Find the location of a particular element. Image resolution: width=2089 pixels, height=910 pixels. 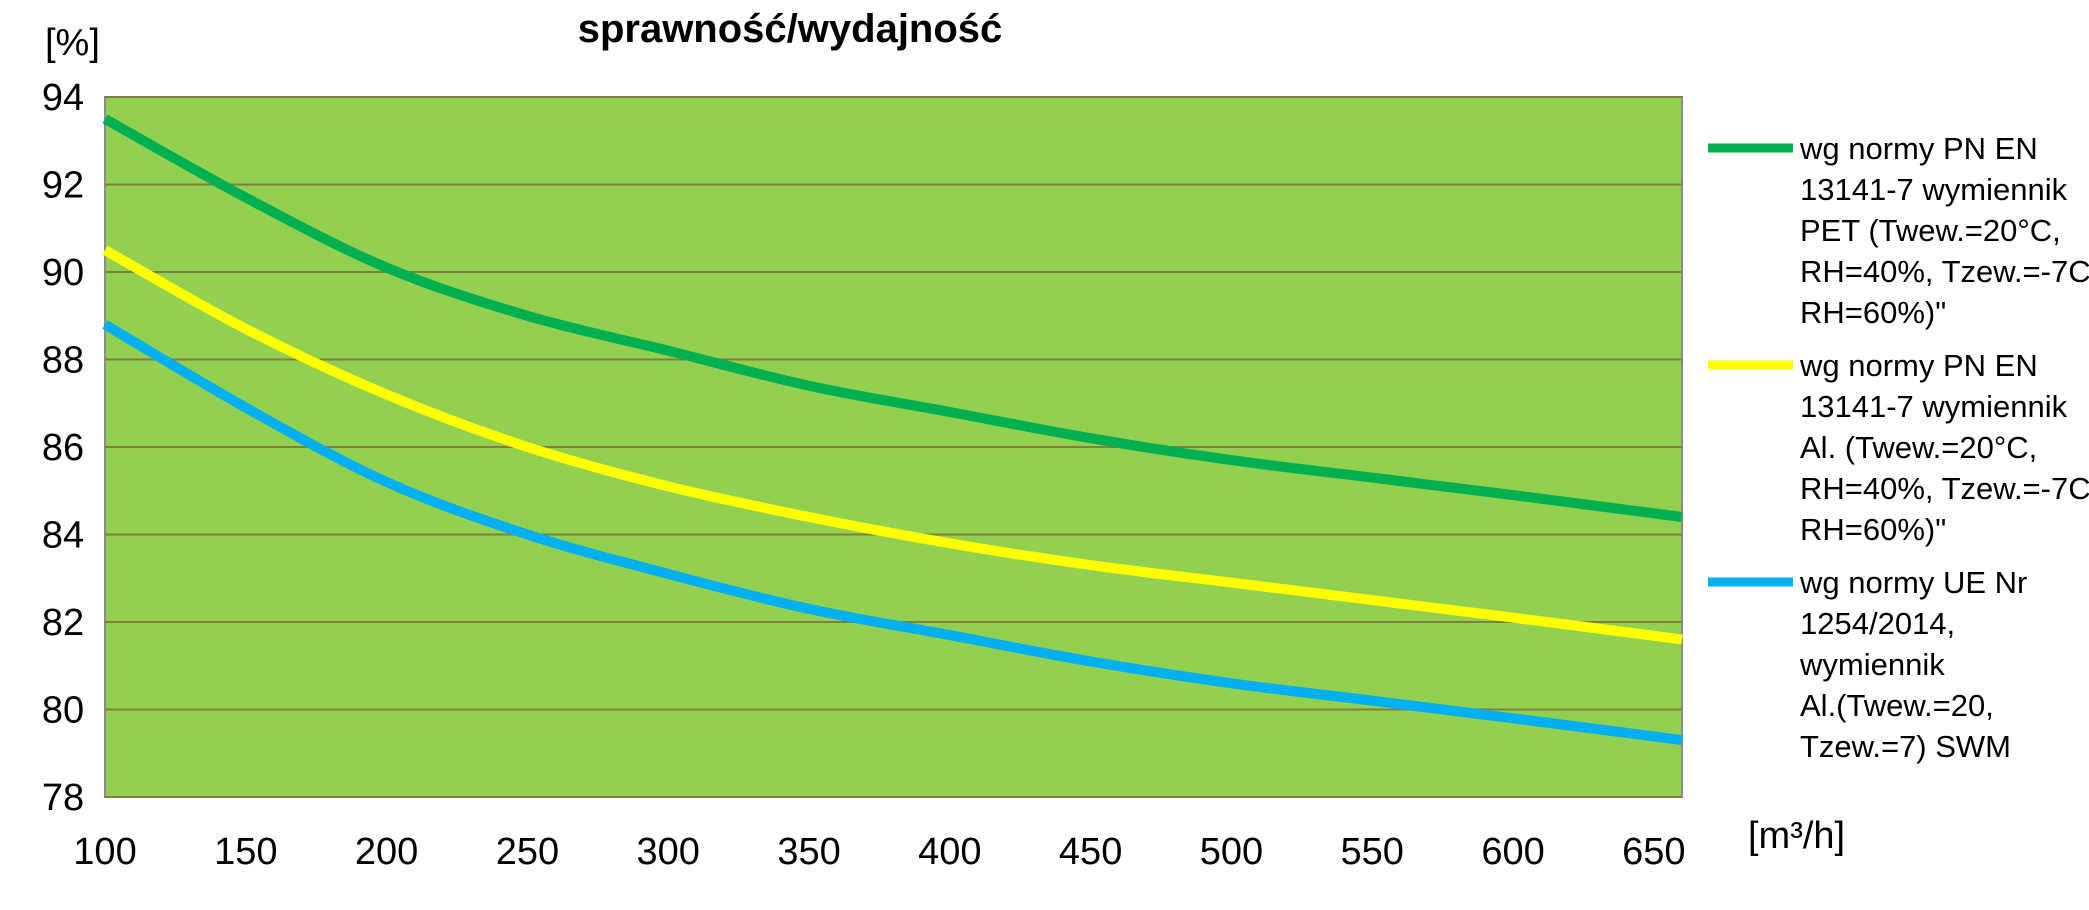

x-tick-label: 600 is located at coordinates (1512, 852).